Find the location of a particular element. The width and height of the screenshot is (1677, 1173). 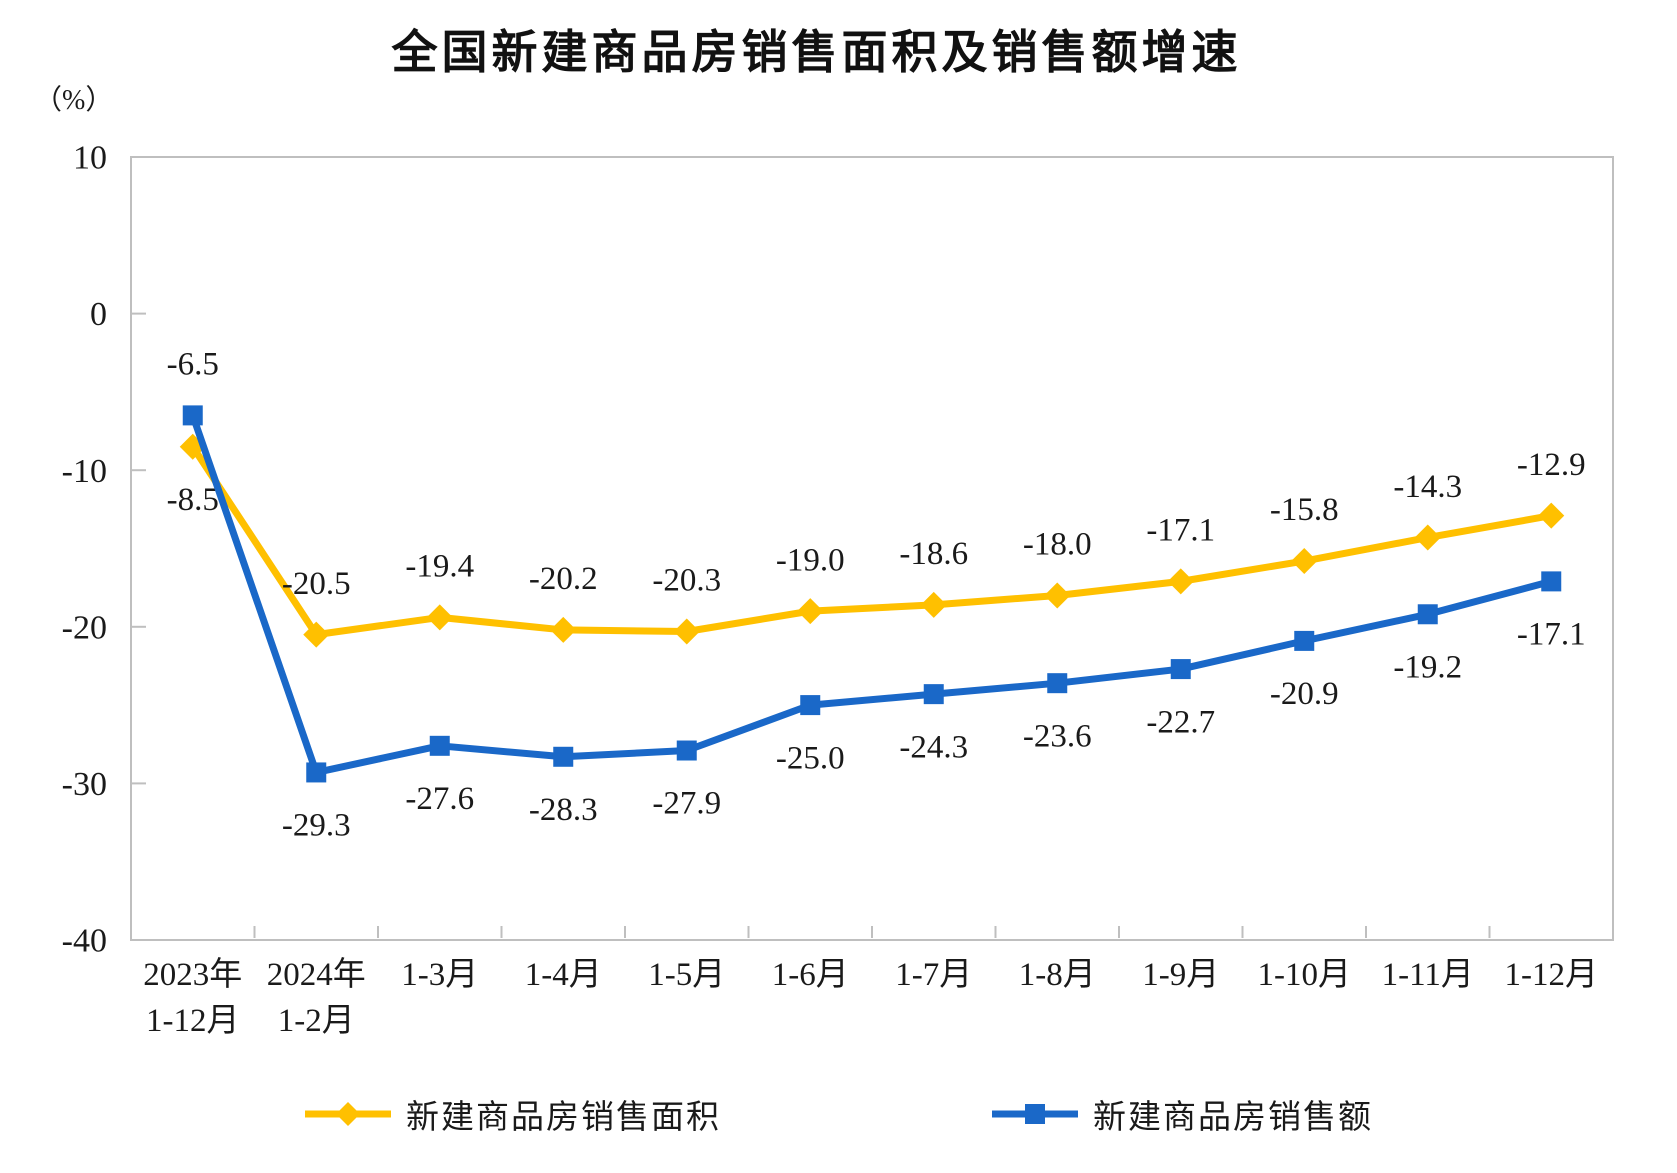

legend-item-1: 新建商品房销售额 is located at coordinates (1182, 1114).